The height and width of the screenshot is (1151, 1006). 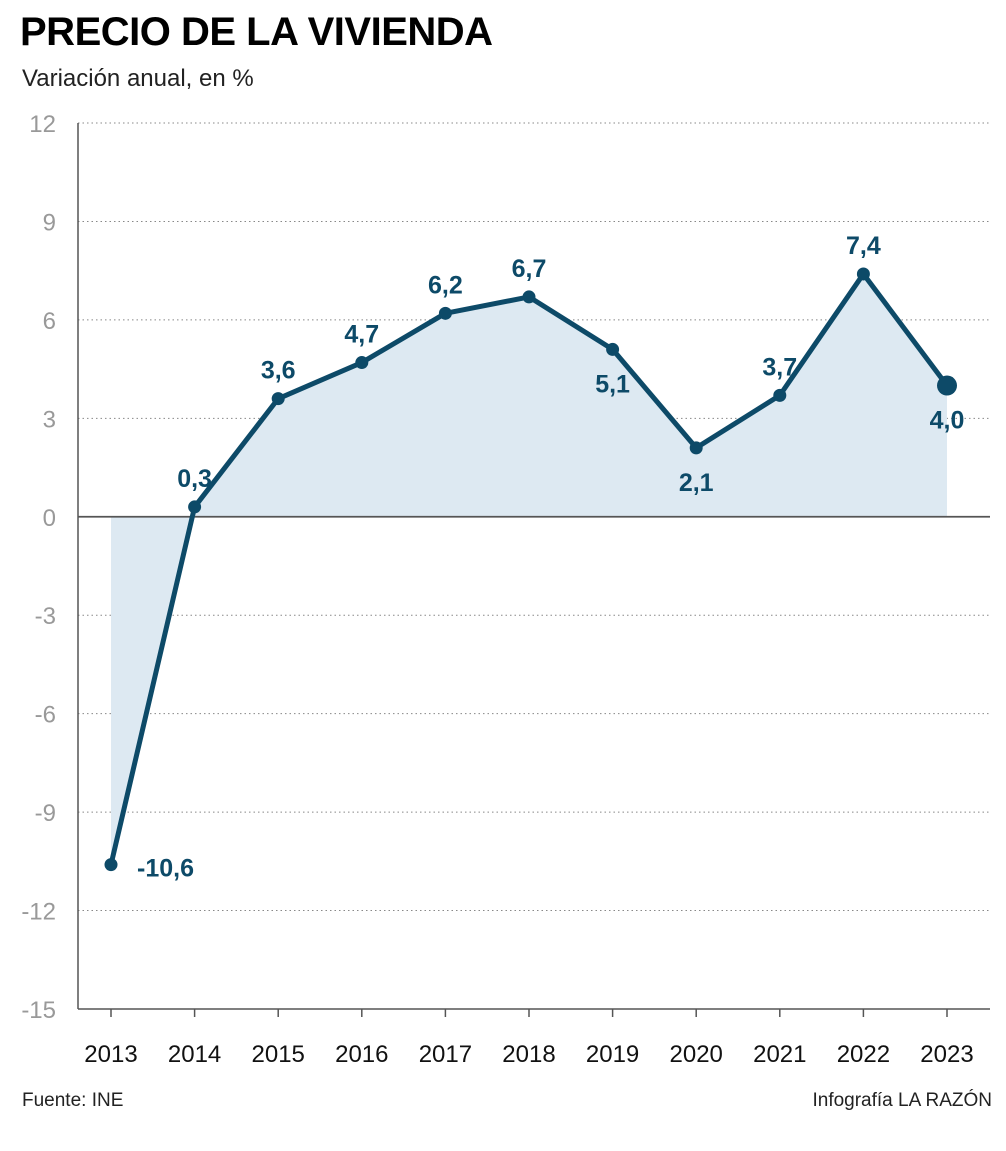 I want to click on x-tick-label: 2015, so click(x=278, y=1054).